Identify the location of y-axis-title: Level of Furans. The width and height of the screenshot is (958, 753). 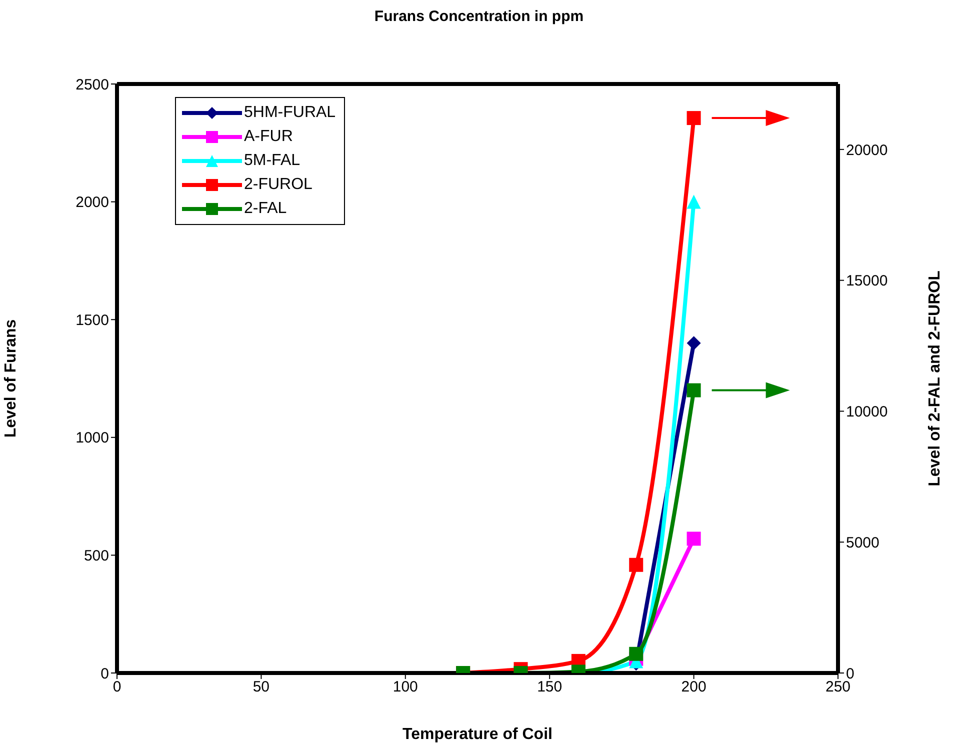
(11, 378).